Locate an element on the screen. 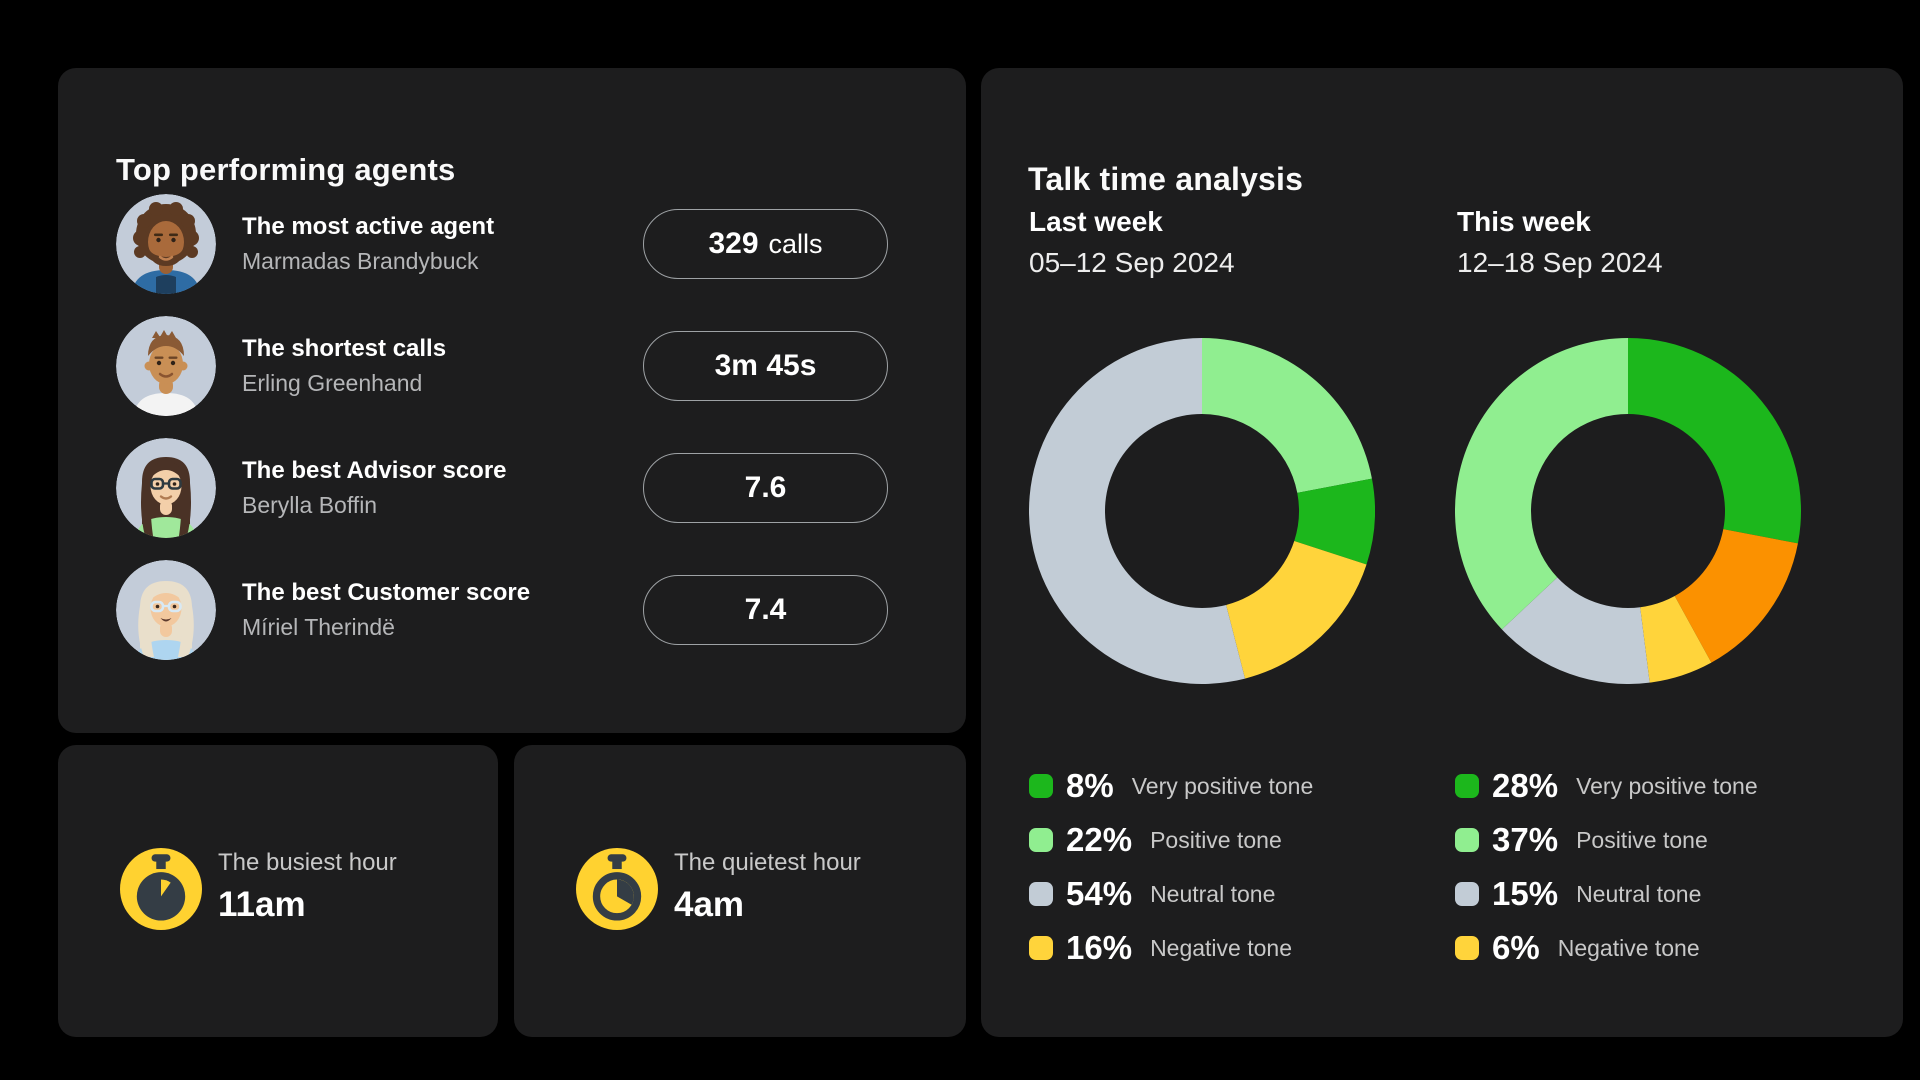 Image resolution: width=1920 pixels, height=1080 pixels. agent-name: Erling Greenhand is located at coordinates (332, 383).